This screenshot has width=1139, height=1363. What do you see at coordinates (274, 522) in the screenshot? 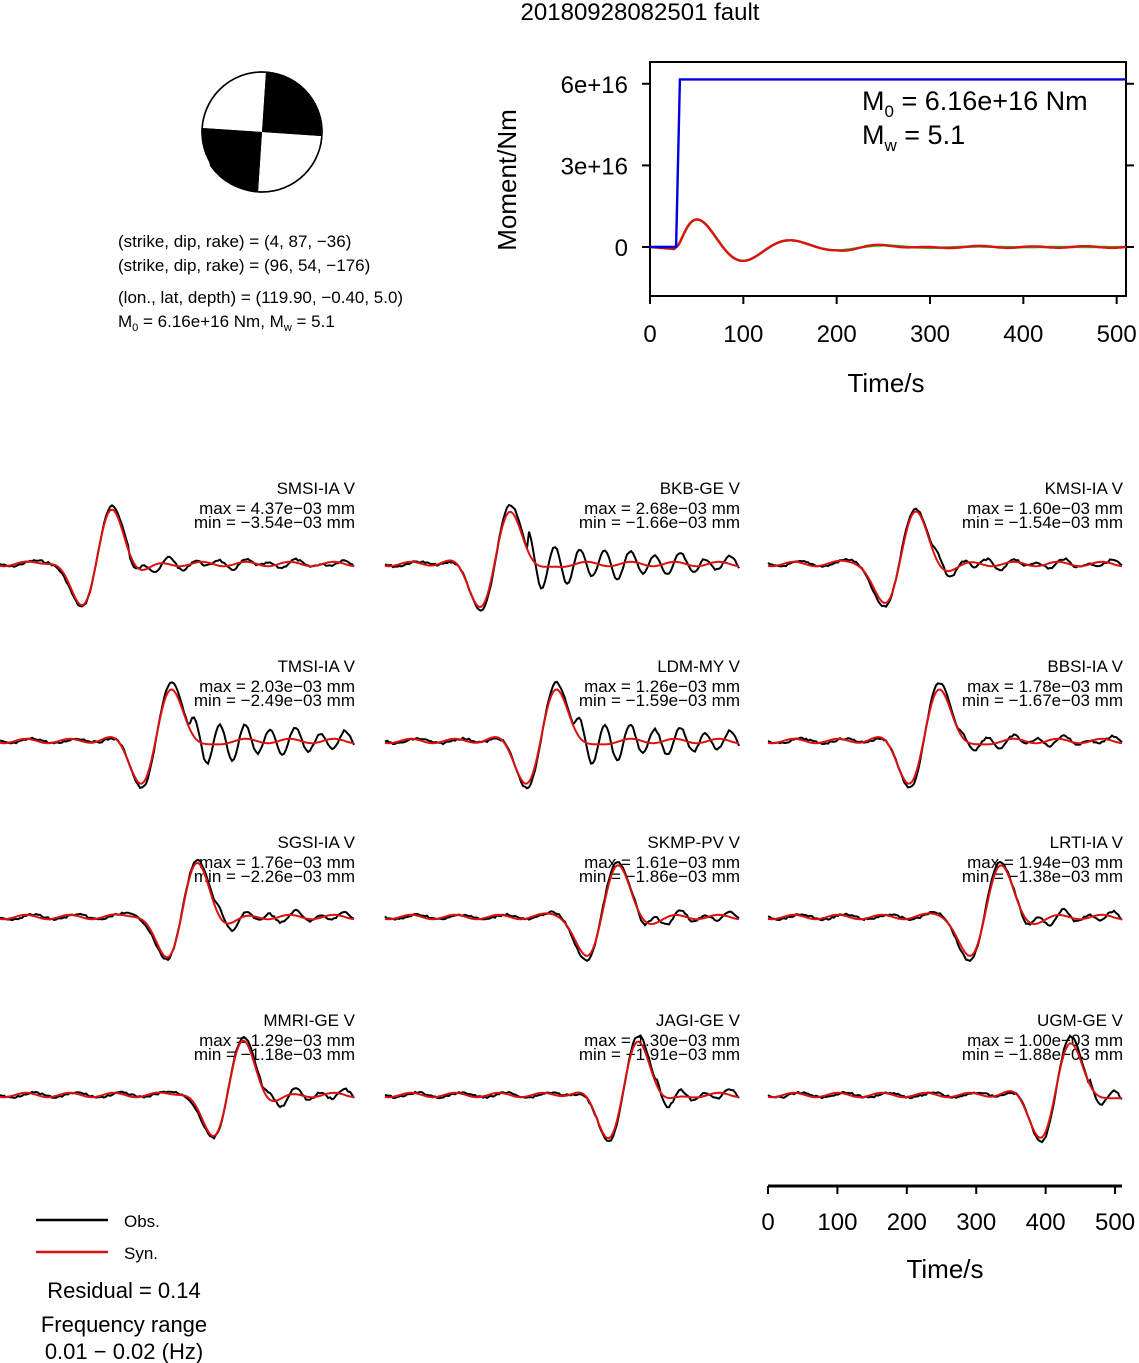
I see `station-min: min = −3.54e−03 mm` at bounding box center [274, 522].